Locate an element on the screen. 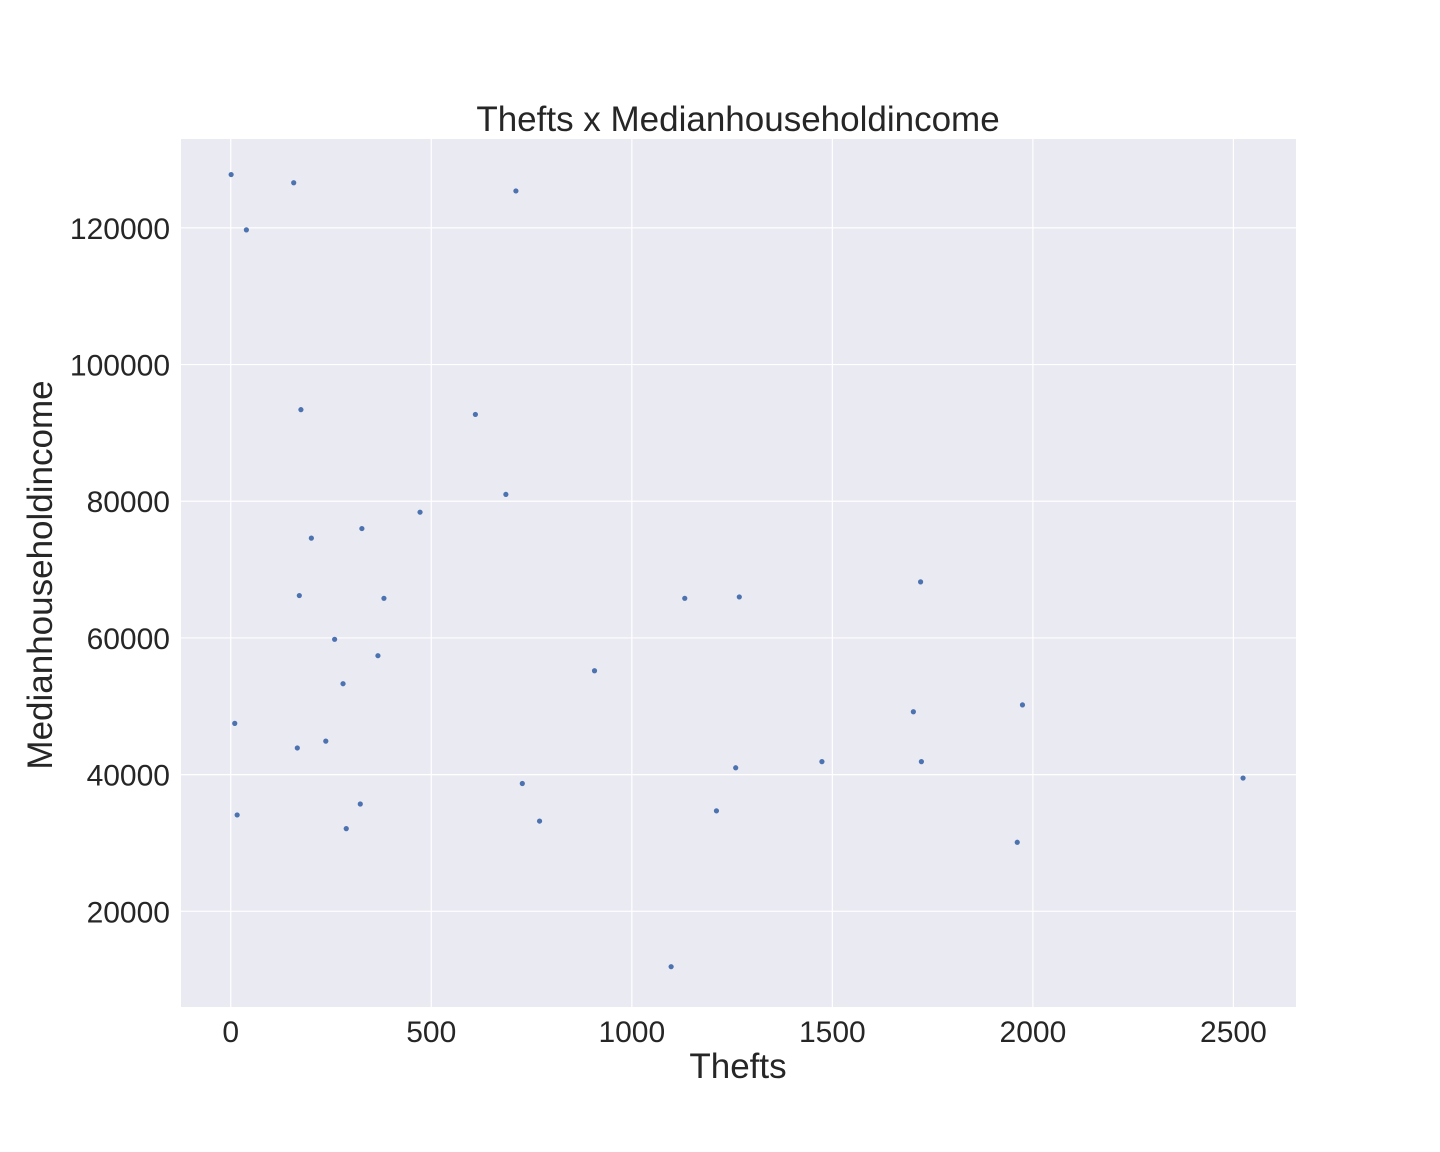 The image size is (1440, 1152). x-tick-label: 0 is located at coordinates (230, 1032).